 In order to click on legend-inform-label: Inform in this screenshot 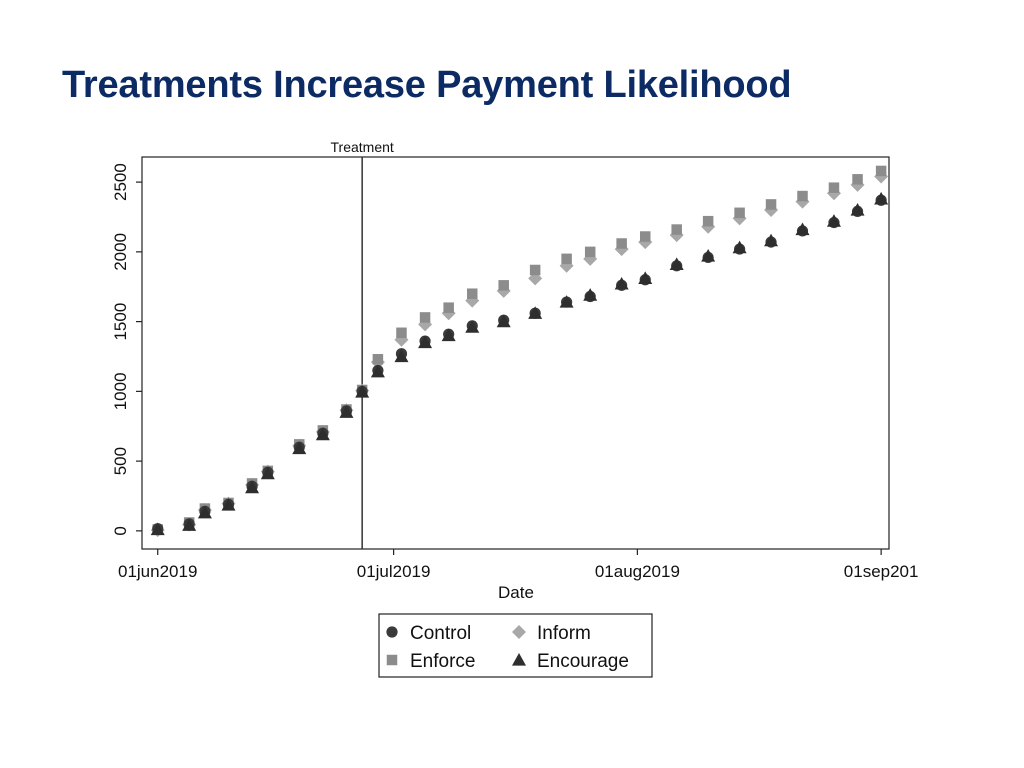, I will do `click(564, 633)`.